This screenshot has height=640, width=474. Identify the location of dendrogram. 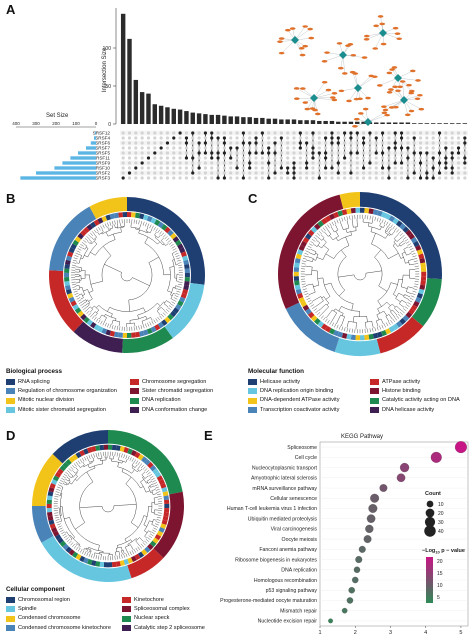
(127, 275).